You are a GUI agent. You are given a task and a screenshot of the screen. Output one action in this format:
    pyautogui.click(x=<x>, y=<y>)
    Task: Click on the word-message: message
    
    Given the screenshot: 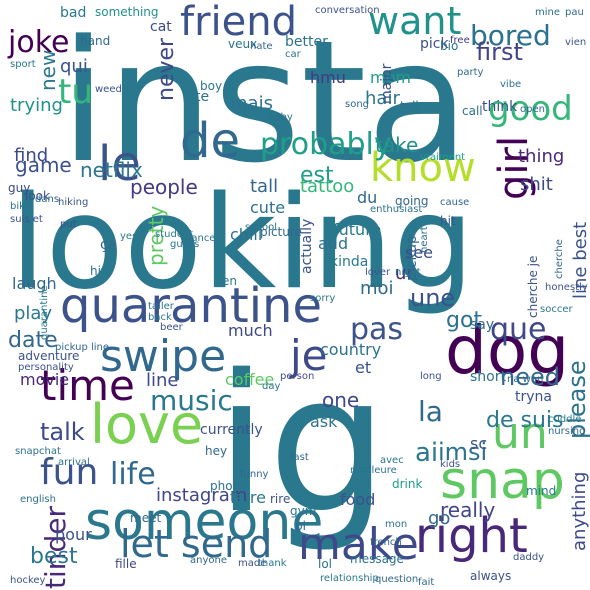 What is the action you would take?
    pyautogui.click(x=377, y=559)
    